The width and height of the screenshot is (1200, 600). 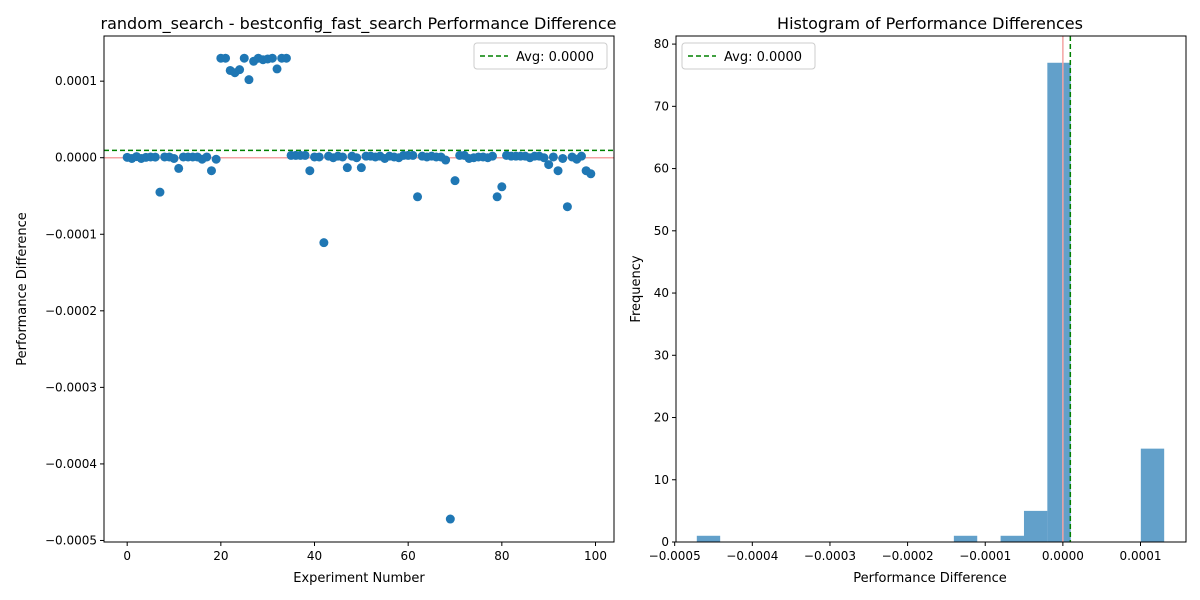 What do you see at coordinates (71, 540) in the screenshot?
I see `scatter-y-tick-label: −0.0005` at bounding box center [71, 540].